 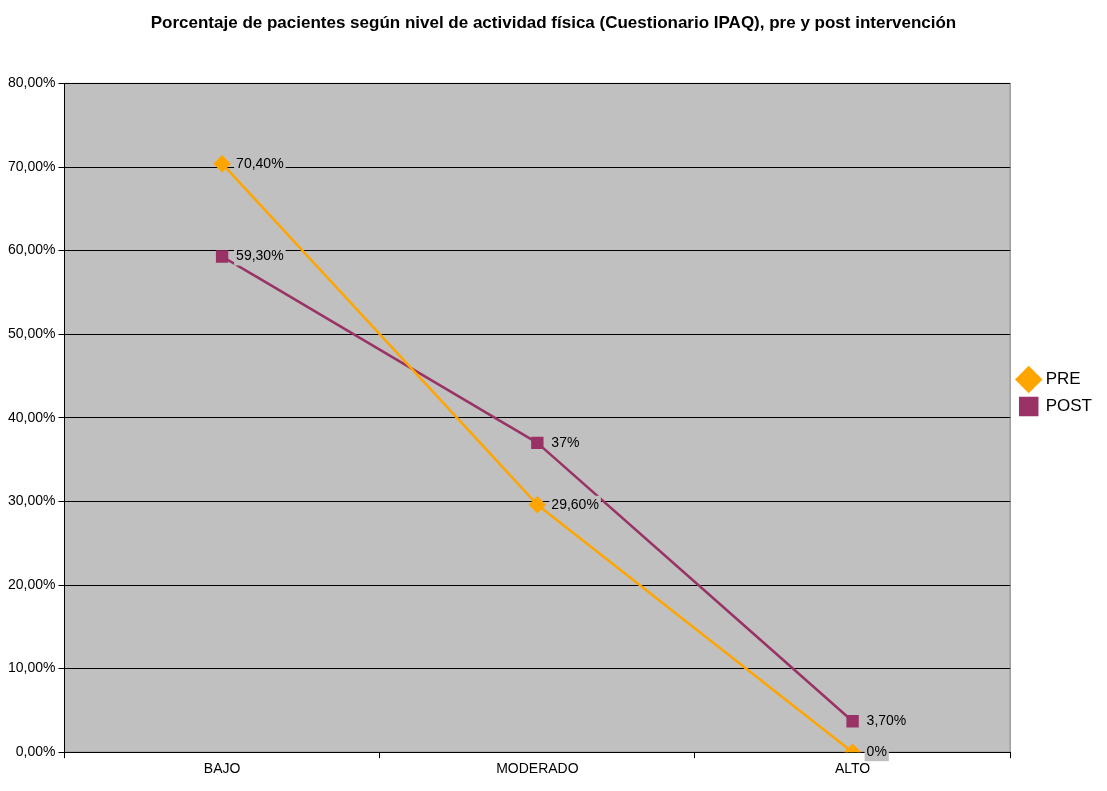 What do you see at coordinates (1069, 406) in the screenshot?
I see `legend-label: POST` at bounding box center [1069, 406].